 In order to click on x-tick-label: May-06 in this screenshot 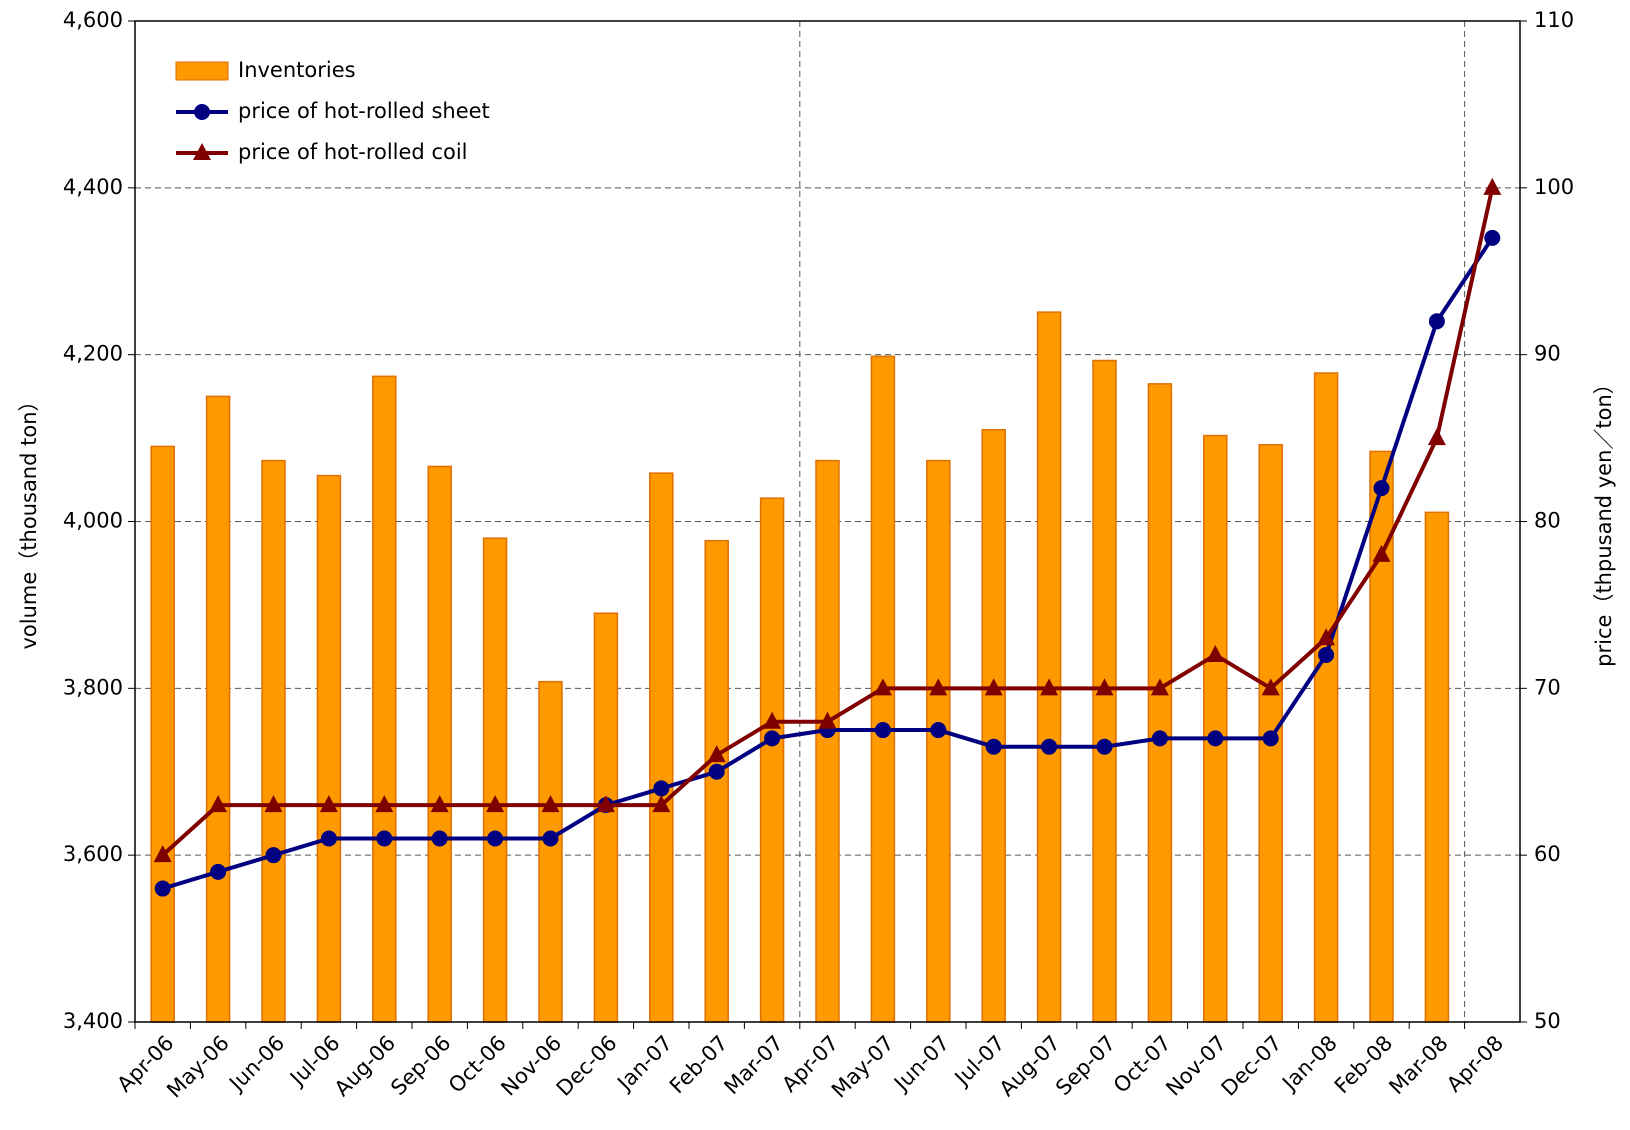, I will do `click(198, 1067)`.